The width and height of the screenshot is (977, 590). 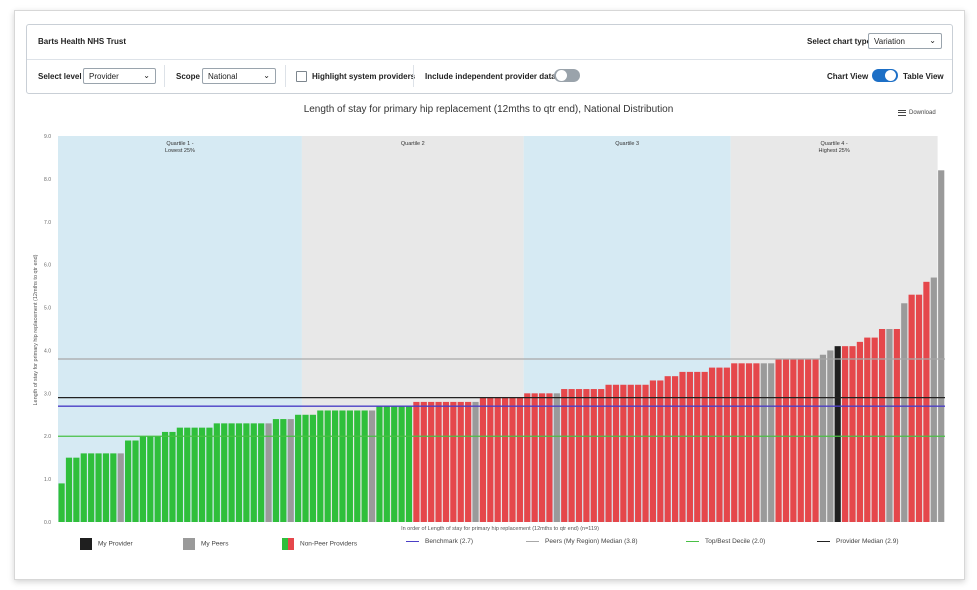 What do you see at coordinates (917, 112) in the screenshot?
I see `download-button: Download` at bounding box center [917, 112].